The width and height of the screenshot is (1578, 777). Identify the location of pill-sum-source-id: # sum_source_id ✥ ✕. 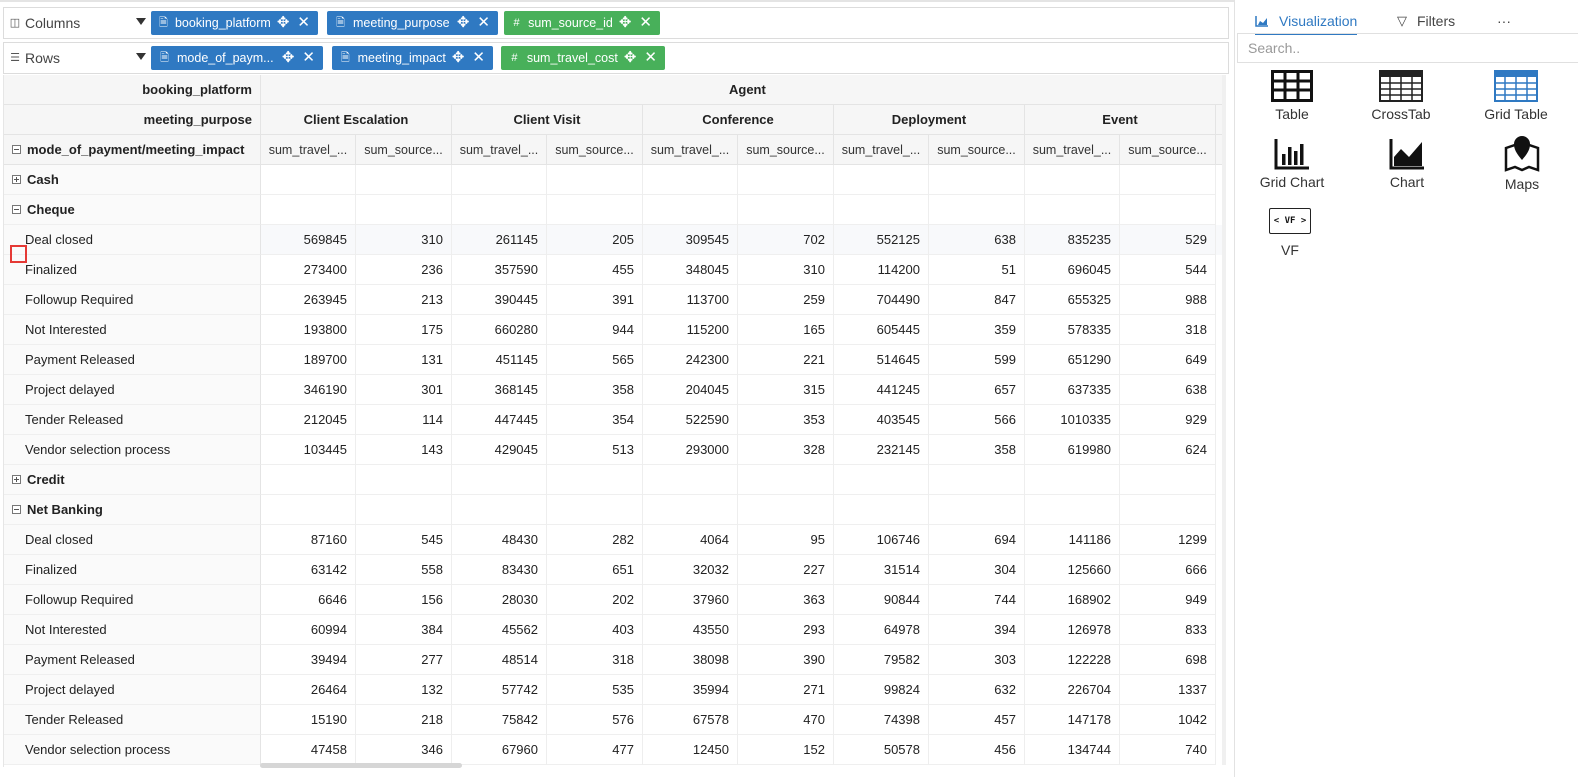
(582, 23).